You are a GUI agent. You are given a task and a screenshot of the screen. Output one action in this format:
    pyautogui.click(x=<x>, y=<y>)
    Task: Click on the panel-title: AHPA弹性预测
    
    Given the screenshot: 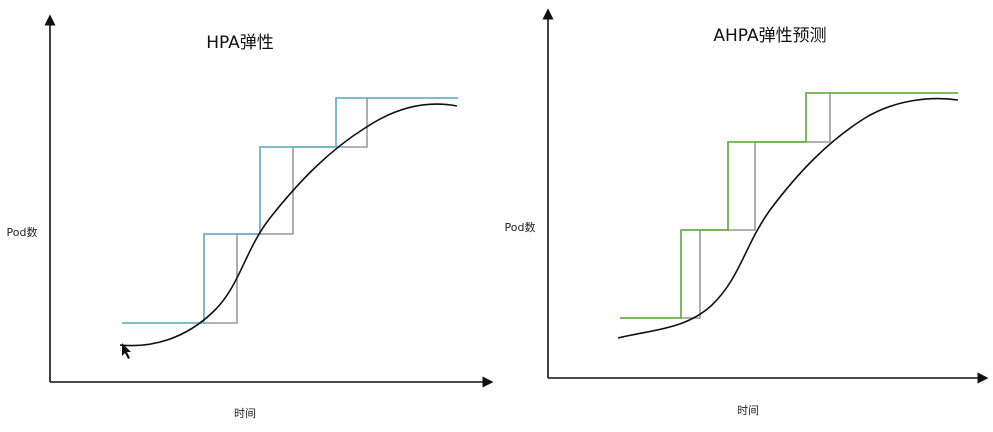 What is the action you would take?
    pyautogui.click(x=769, y=36)
    